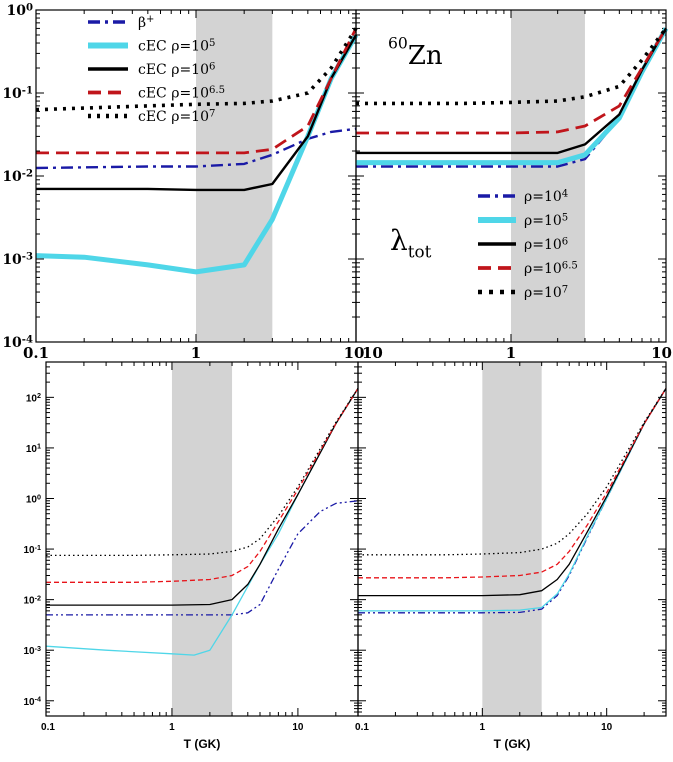 This screenshot has width=673, height=762. What do you see at coordinates (411, 243) in the screenshot?
I see `quantity-label: λtot` at bounding box center [411, 243].